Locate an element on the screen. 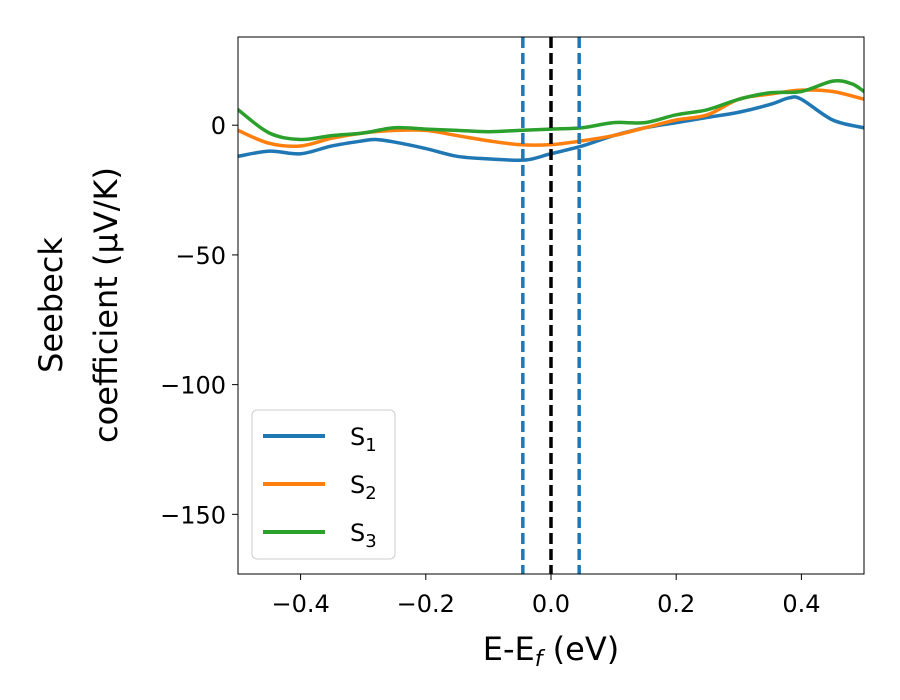 The width and height of the screenshot is (900, 700). x-tick-label: −0.4 is located at coordinates (300, 604).